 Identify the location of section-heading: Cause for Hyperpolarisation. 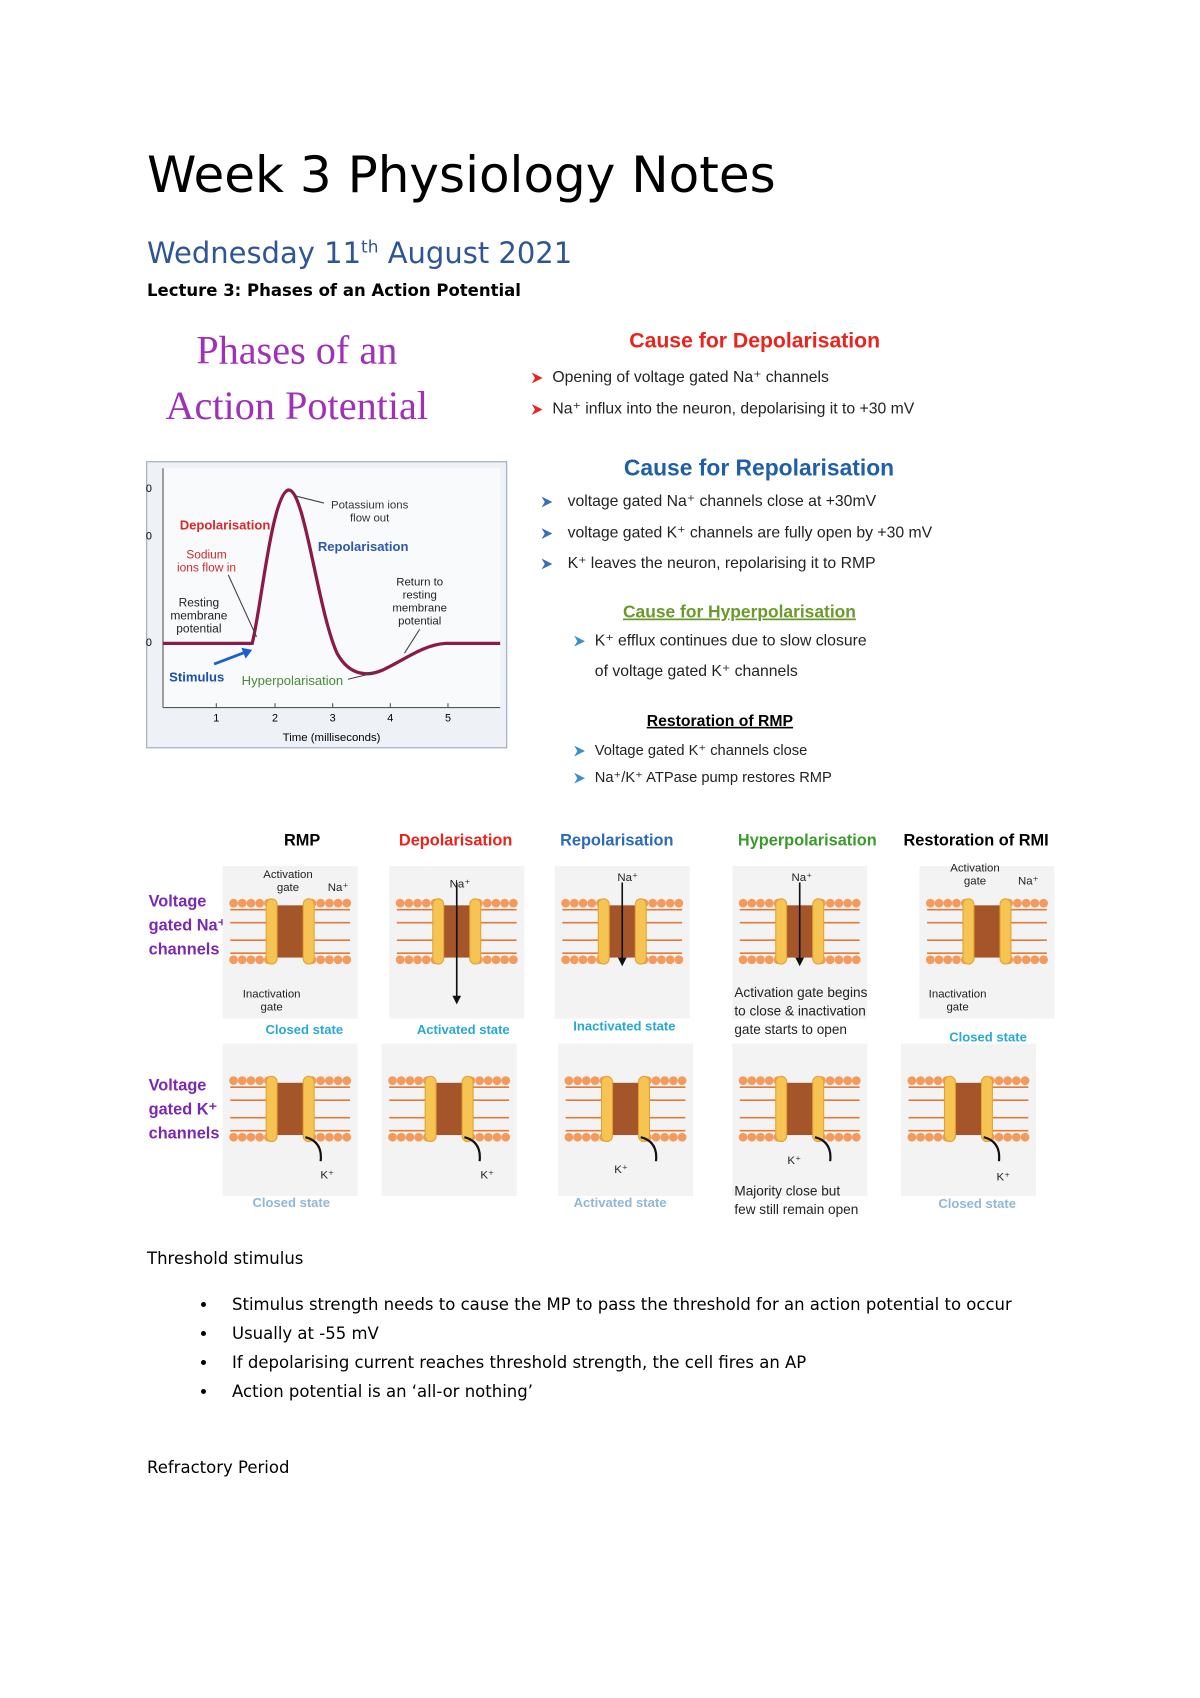
(739, 612).